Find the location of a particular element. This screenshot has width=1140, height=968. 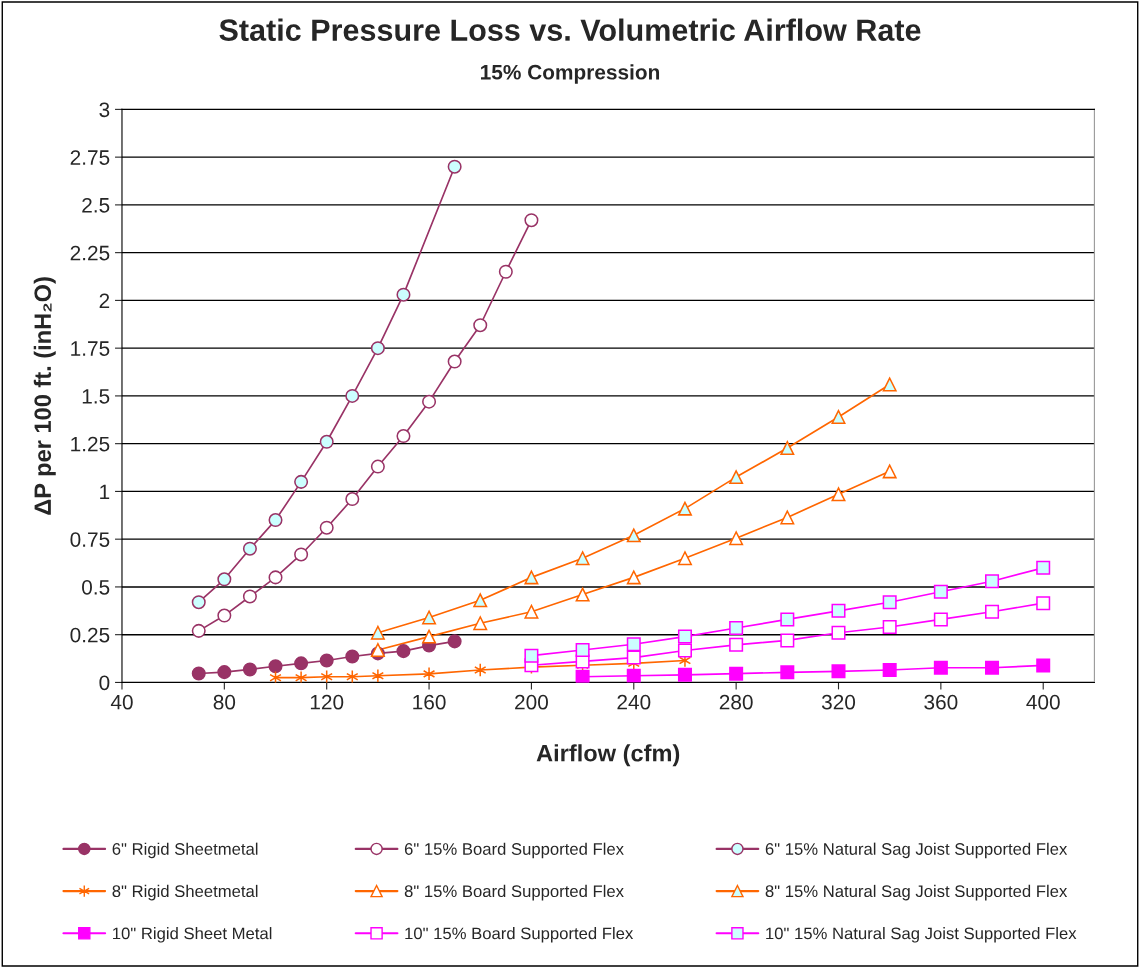

x-tick-label: 120 is located at coordinates (327, 702).